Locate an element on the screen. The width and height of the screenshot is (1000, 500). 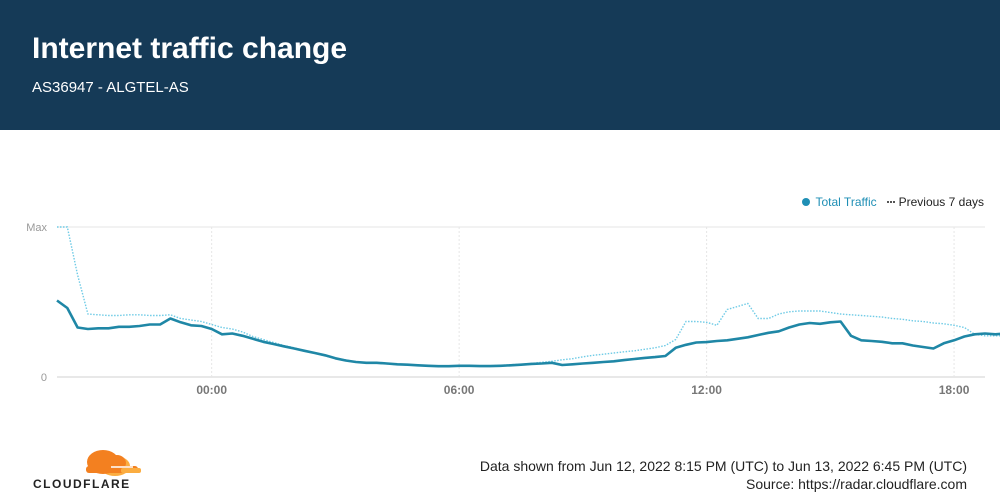
legend-item-previous-7-days: Previous 7 days is located at coordinates (935, 202).